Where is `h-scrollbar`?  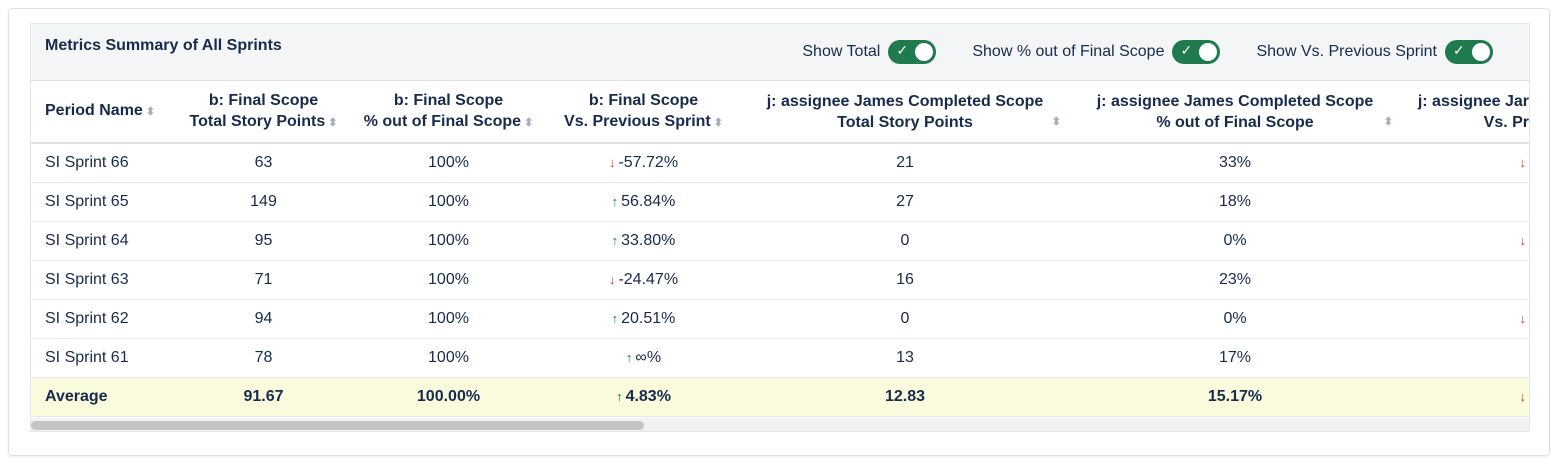
h-scrollbar is located at coordinates (780, 424).